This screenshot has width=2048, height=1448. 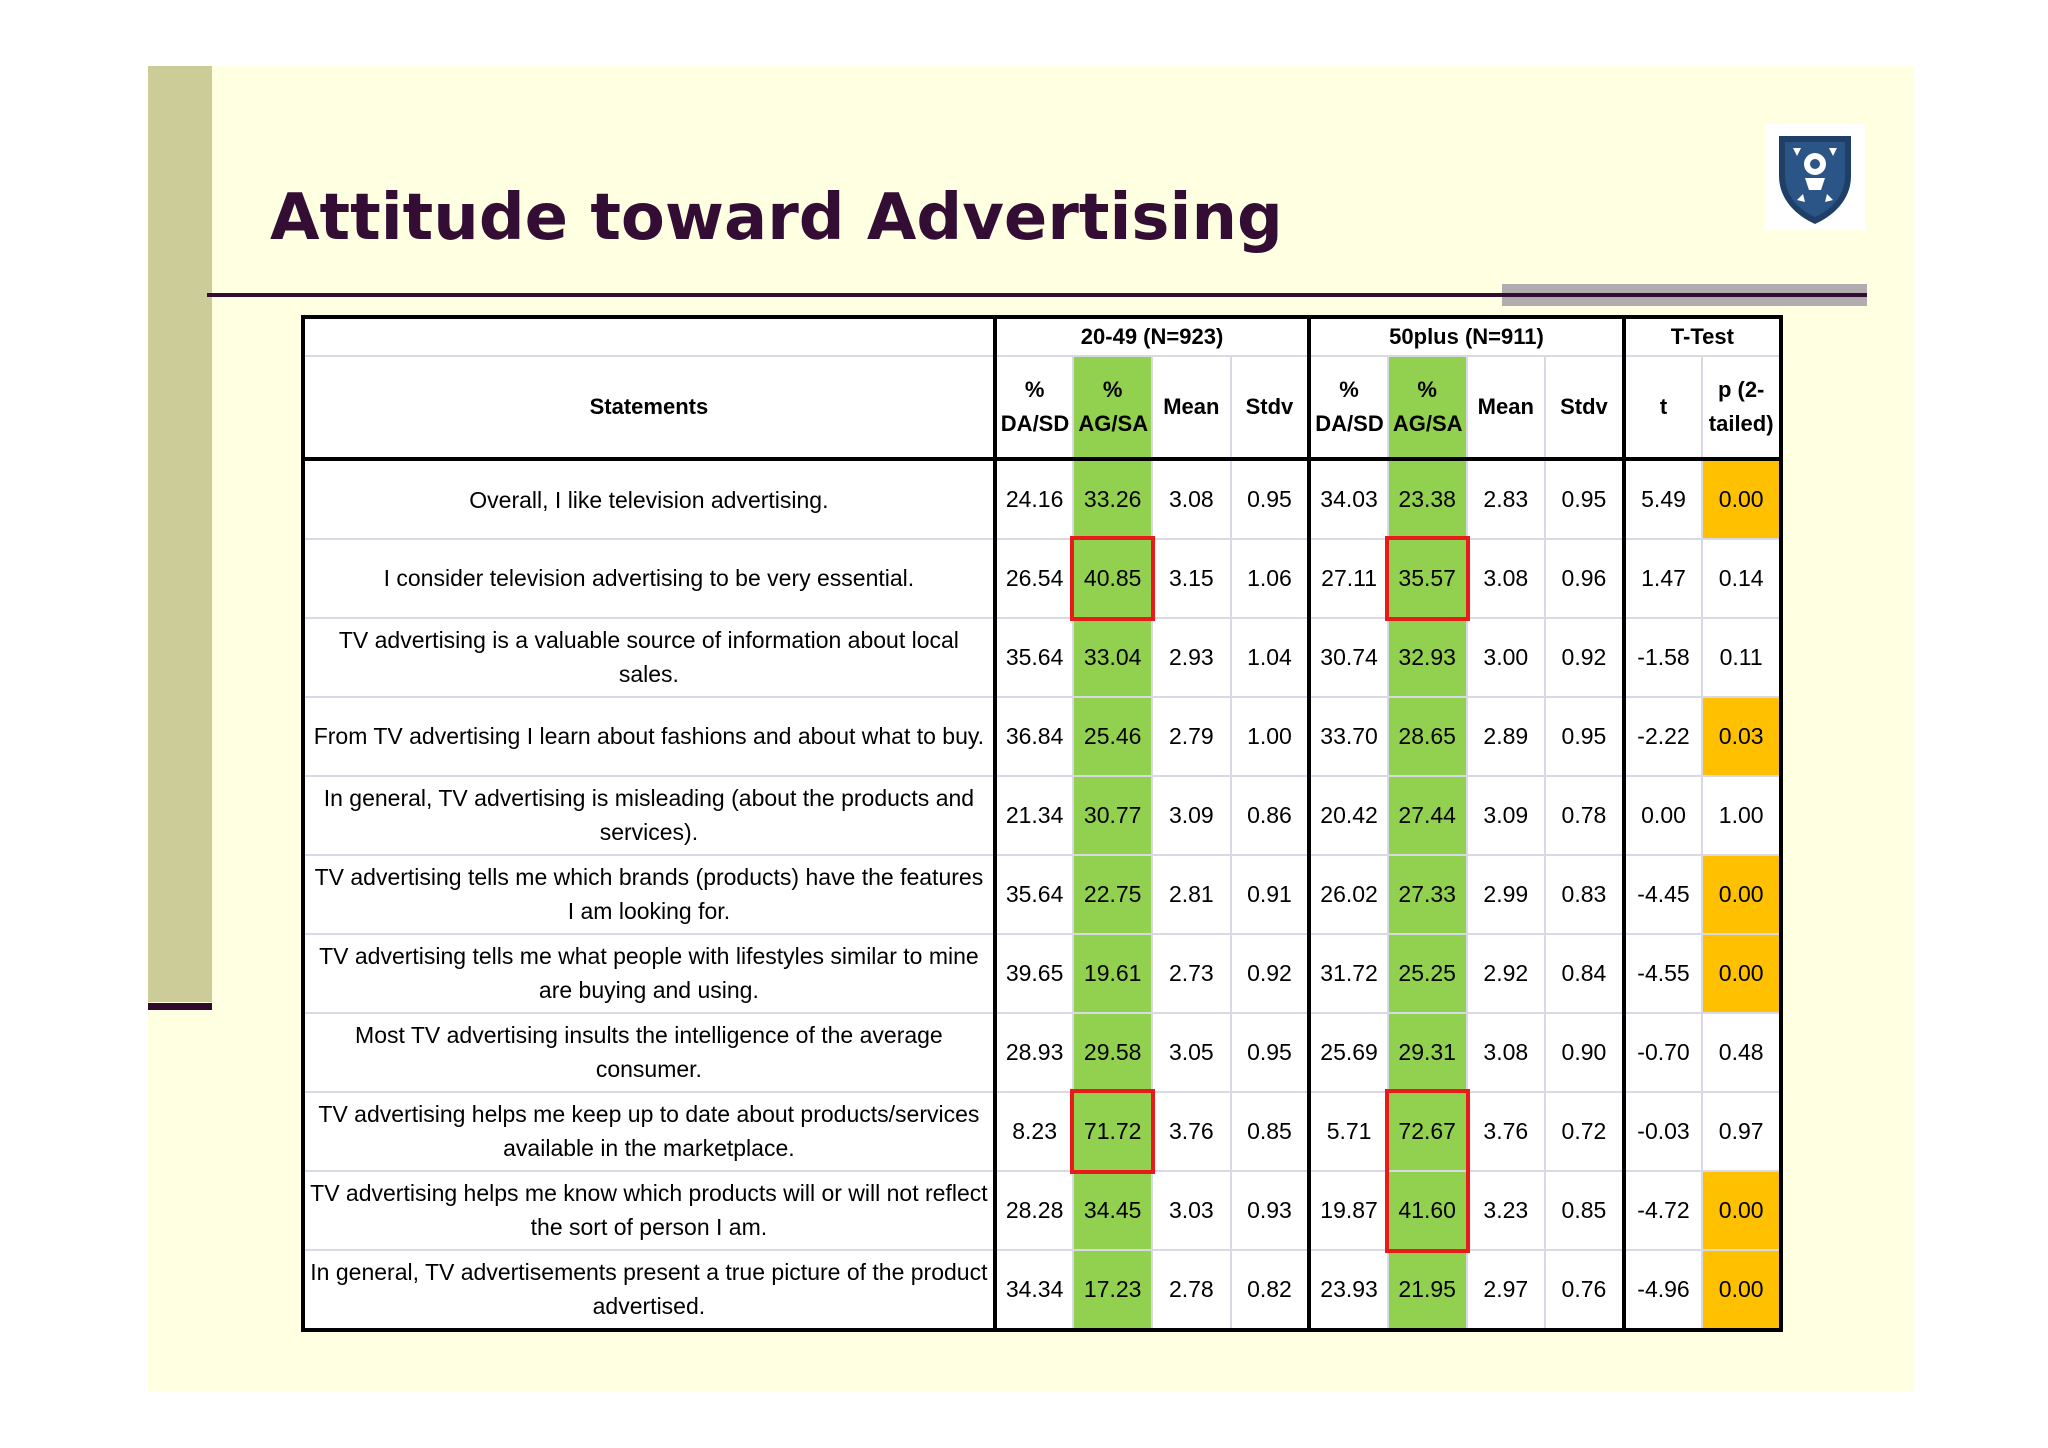 I want to click on young-stdv-cell: 1.00, so click(x=1270, y=736).